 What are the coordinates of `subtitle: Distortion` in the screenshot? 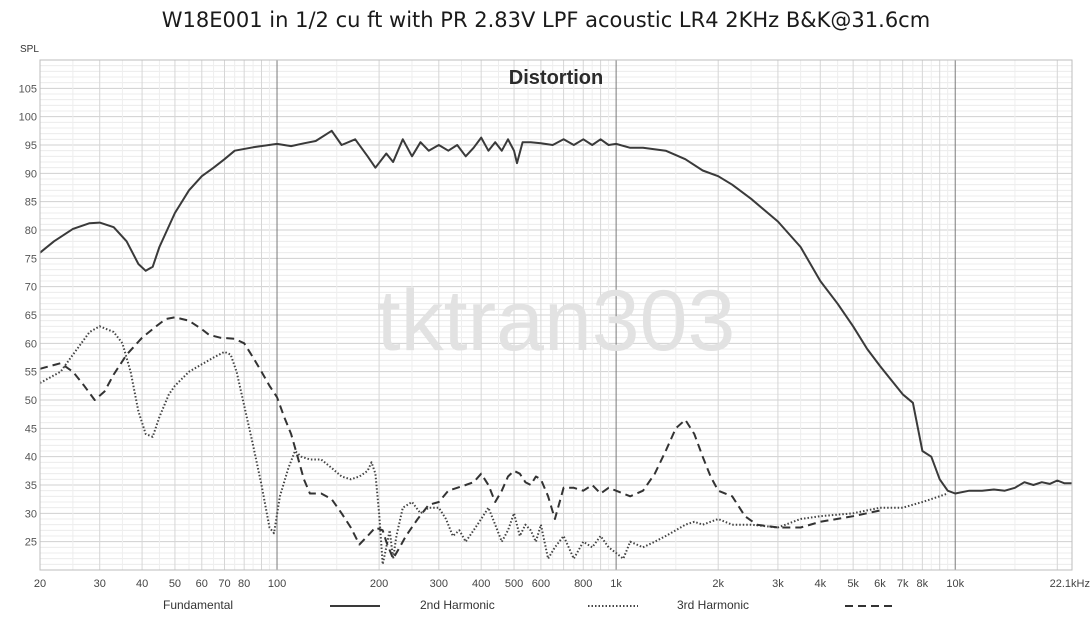 It's located at (556, 78).